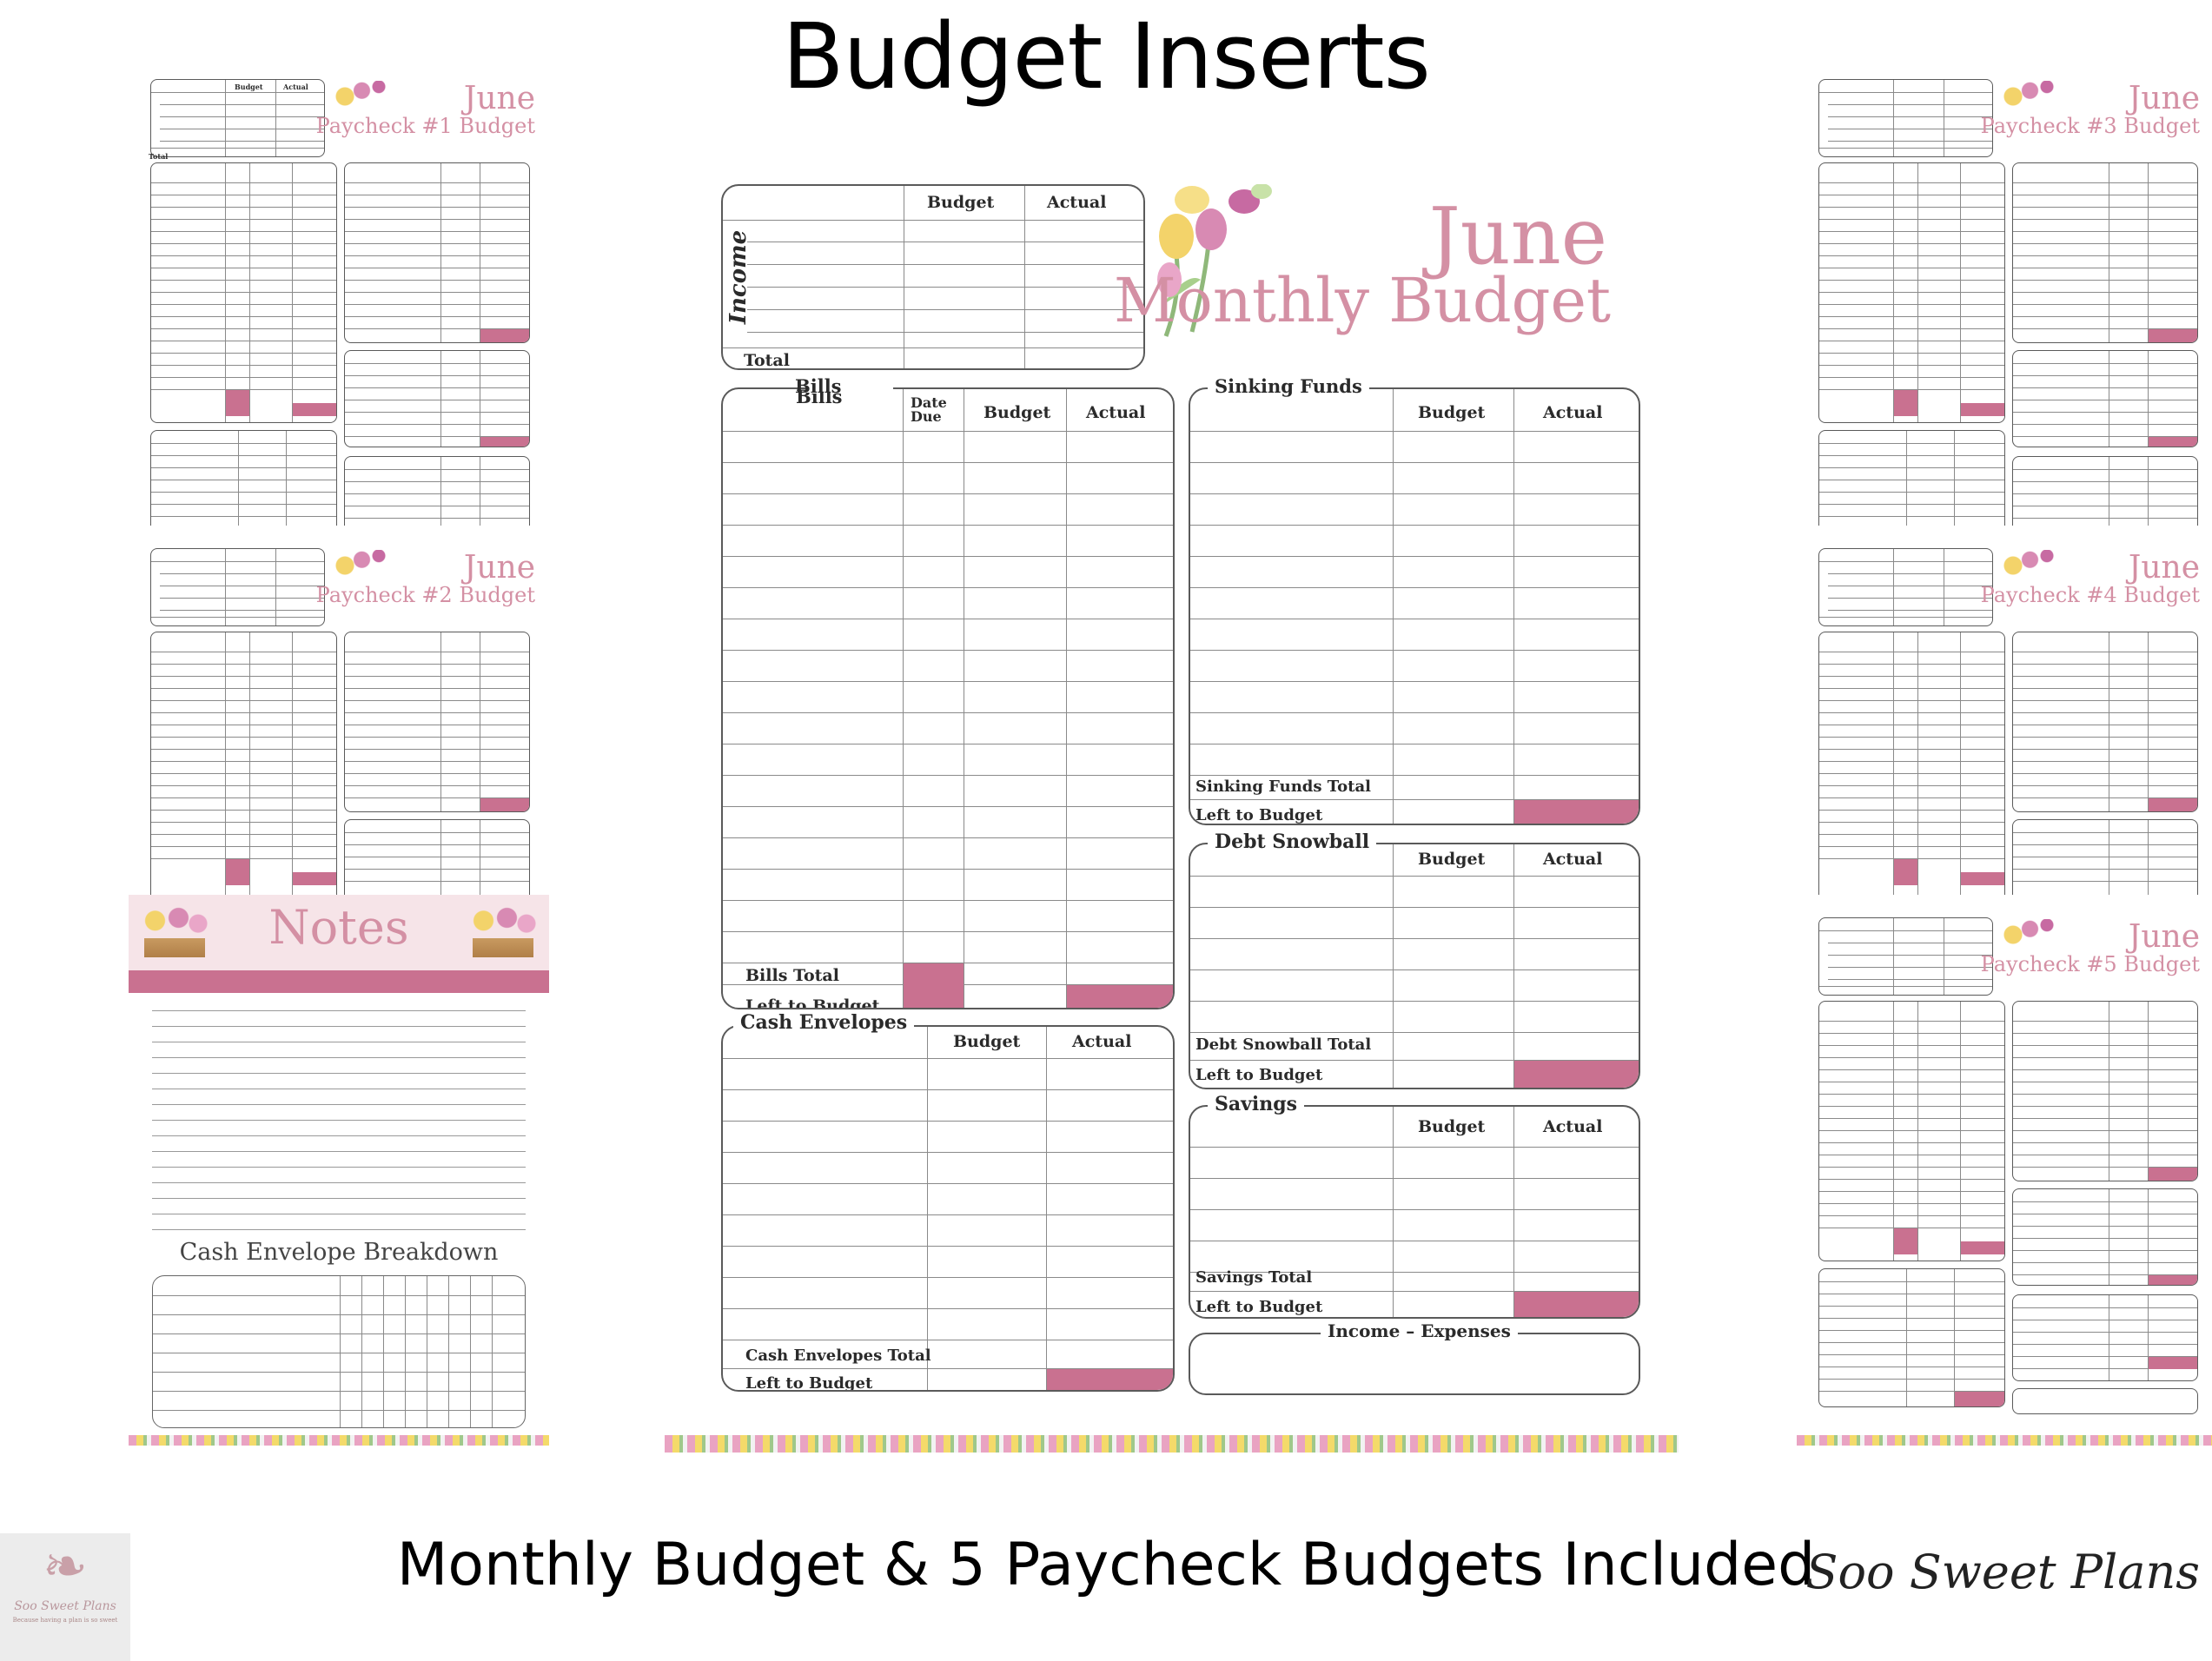 The height and width of the screenshot is (1661, 2212). What do you see at coordinates (499, 98) in the screenshot?
I see `paycheck-1-month: June` at bounding box center [499, 98].